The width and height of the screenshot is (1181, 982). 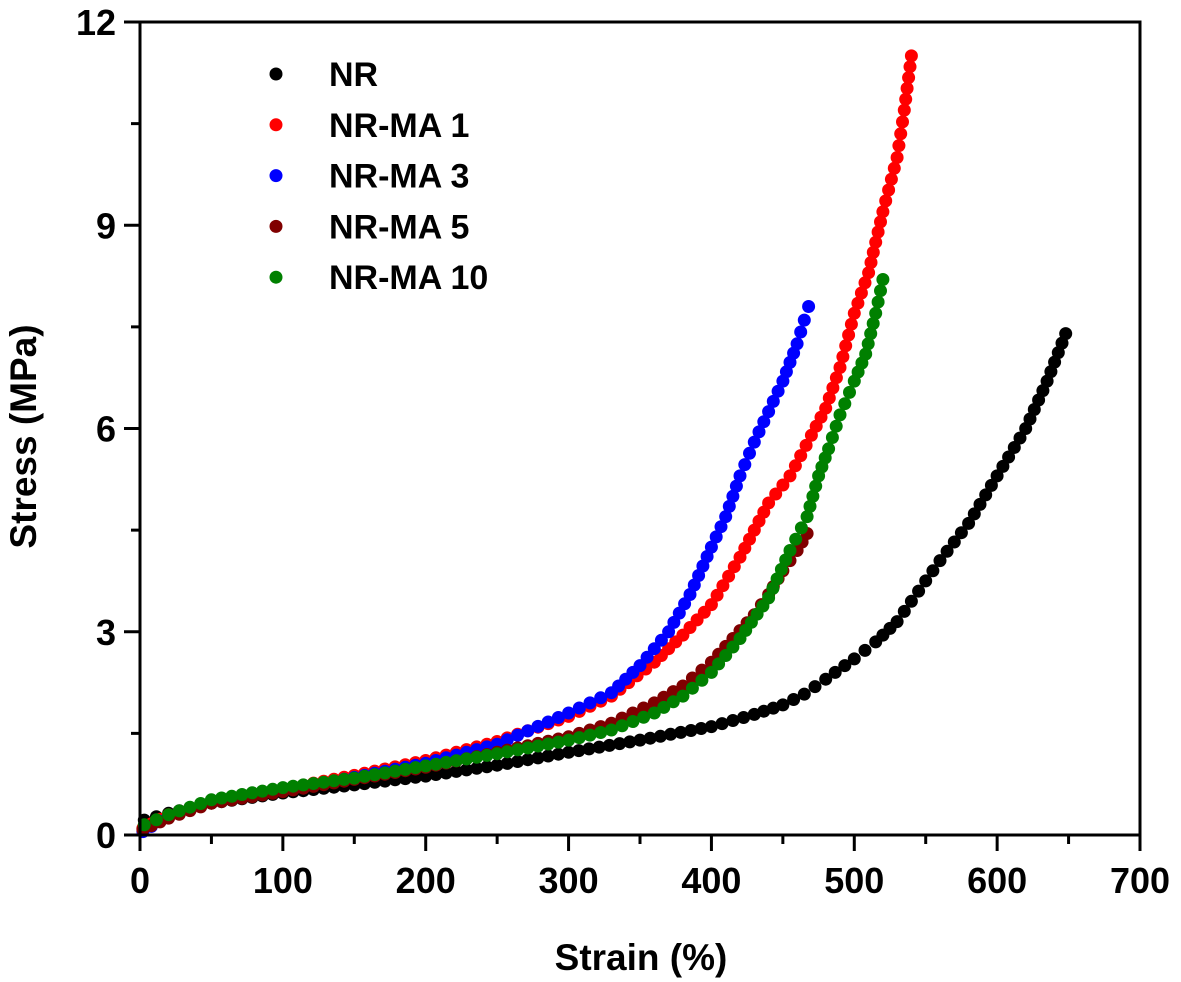 I want to click on y-tick-label: 0, so click(x=106, y=835).